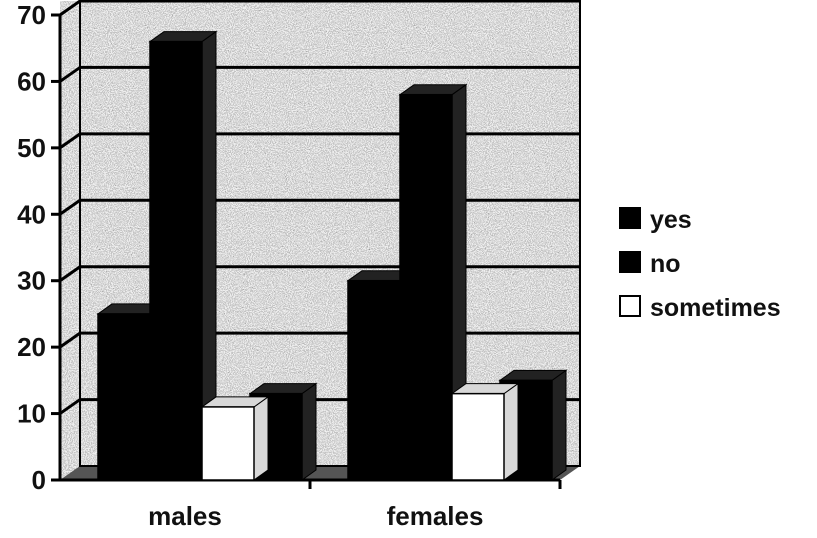  Describe the element at coordinates (31, 347) in the screenshot. I see `y-tick-label: 20` at that location.